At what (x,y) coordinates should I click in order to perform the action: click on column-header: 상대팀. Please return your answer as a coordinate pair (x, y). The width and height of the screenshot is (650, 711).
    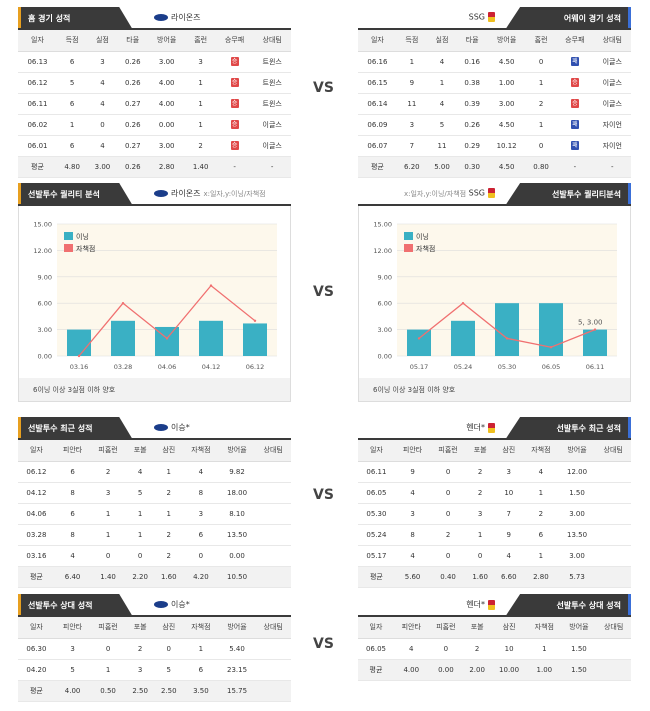
    Looking at the image, I should click on (273, 451).